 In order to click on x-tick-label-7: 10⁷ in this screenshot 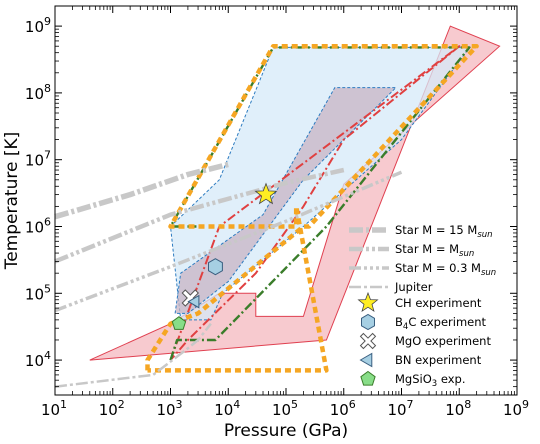, I will do `click(400, 408)`.